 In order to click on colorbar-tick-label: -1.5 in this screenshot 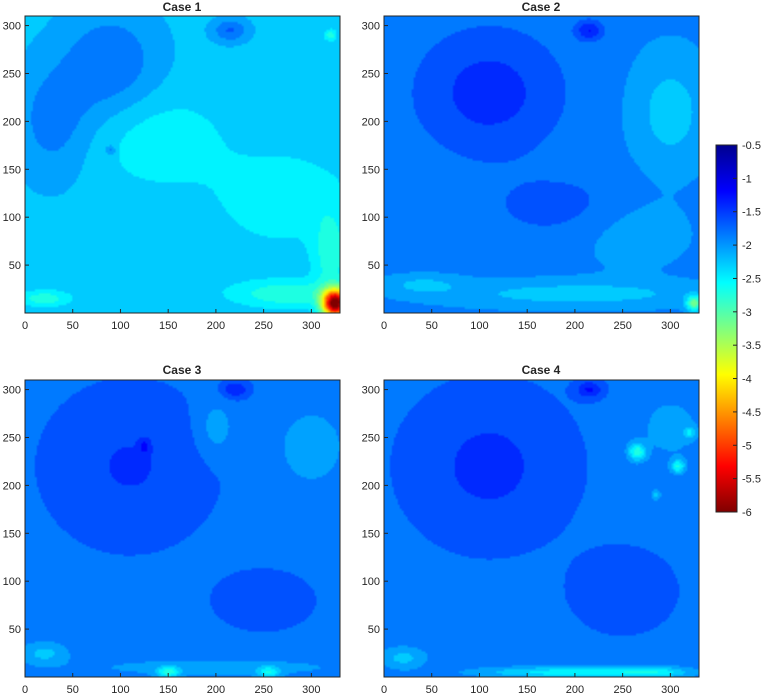, I will do `click(751, 213)`.